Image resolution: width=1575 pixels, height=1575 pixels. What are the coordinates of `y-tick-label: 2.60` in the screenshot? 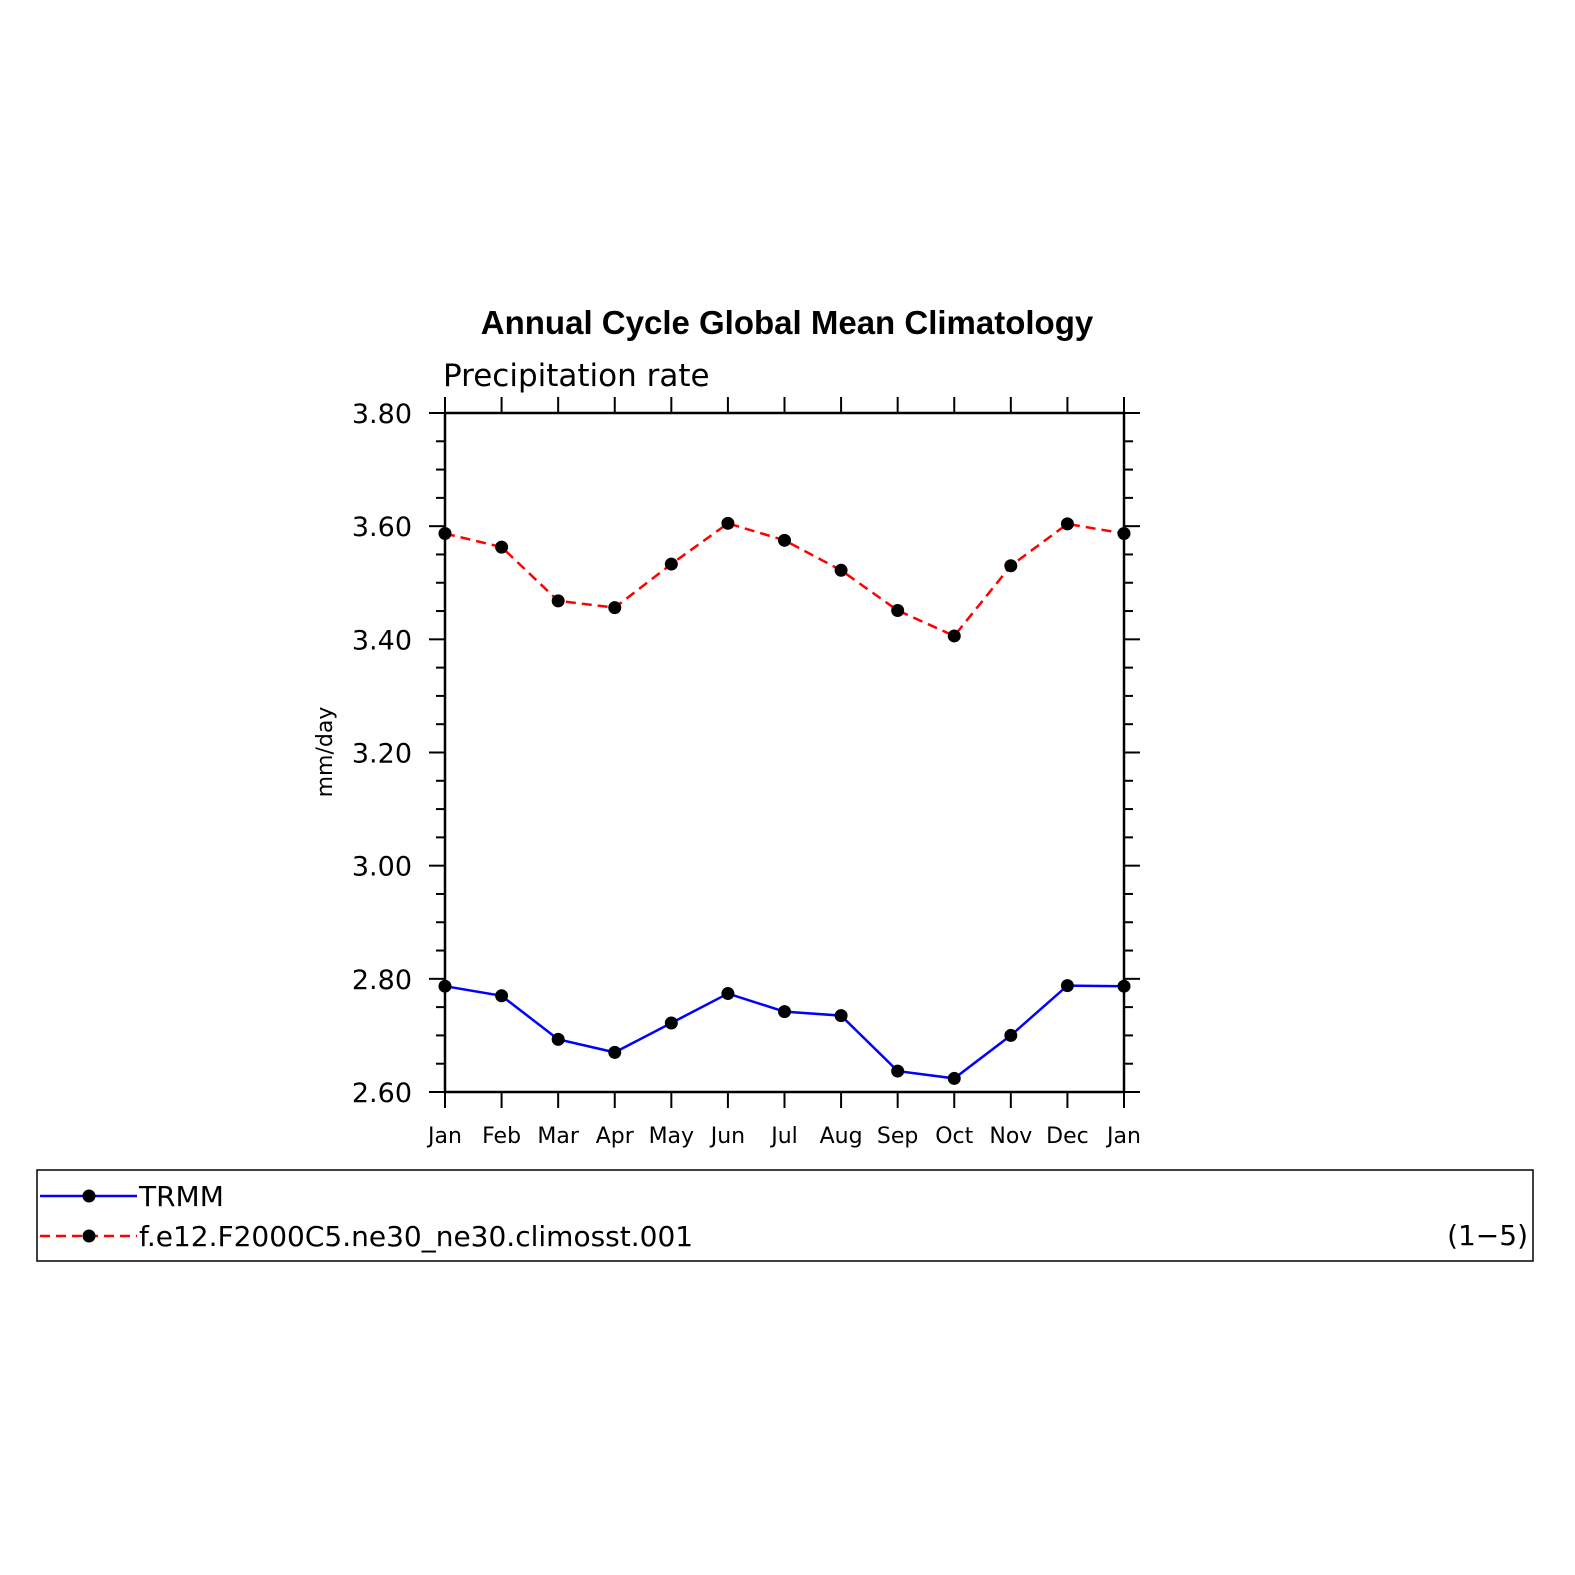 It's located at (382, 1093).